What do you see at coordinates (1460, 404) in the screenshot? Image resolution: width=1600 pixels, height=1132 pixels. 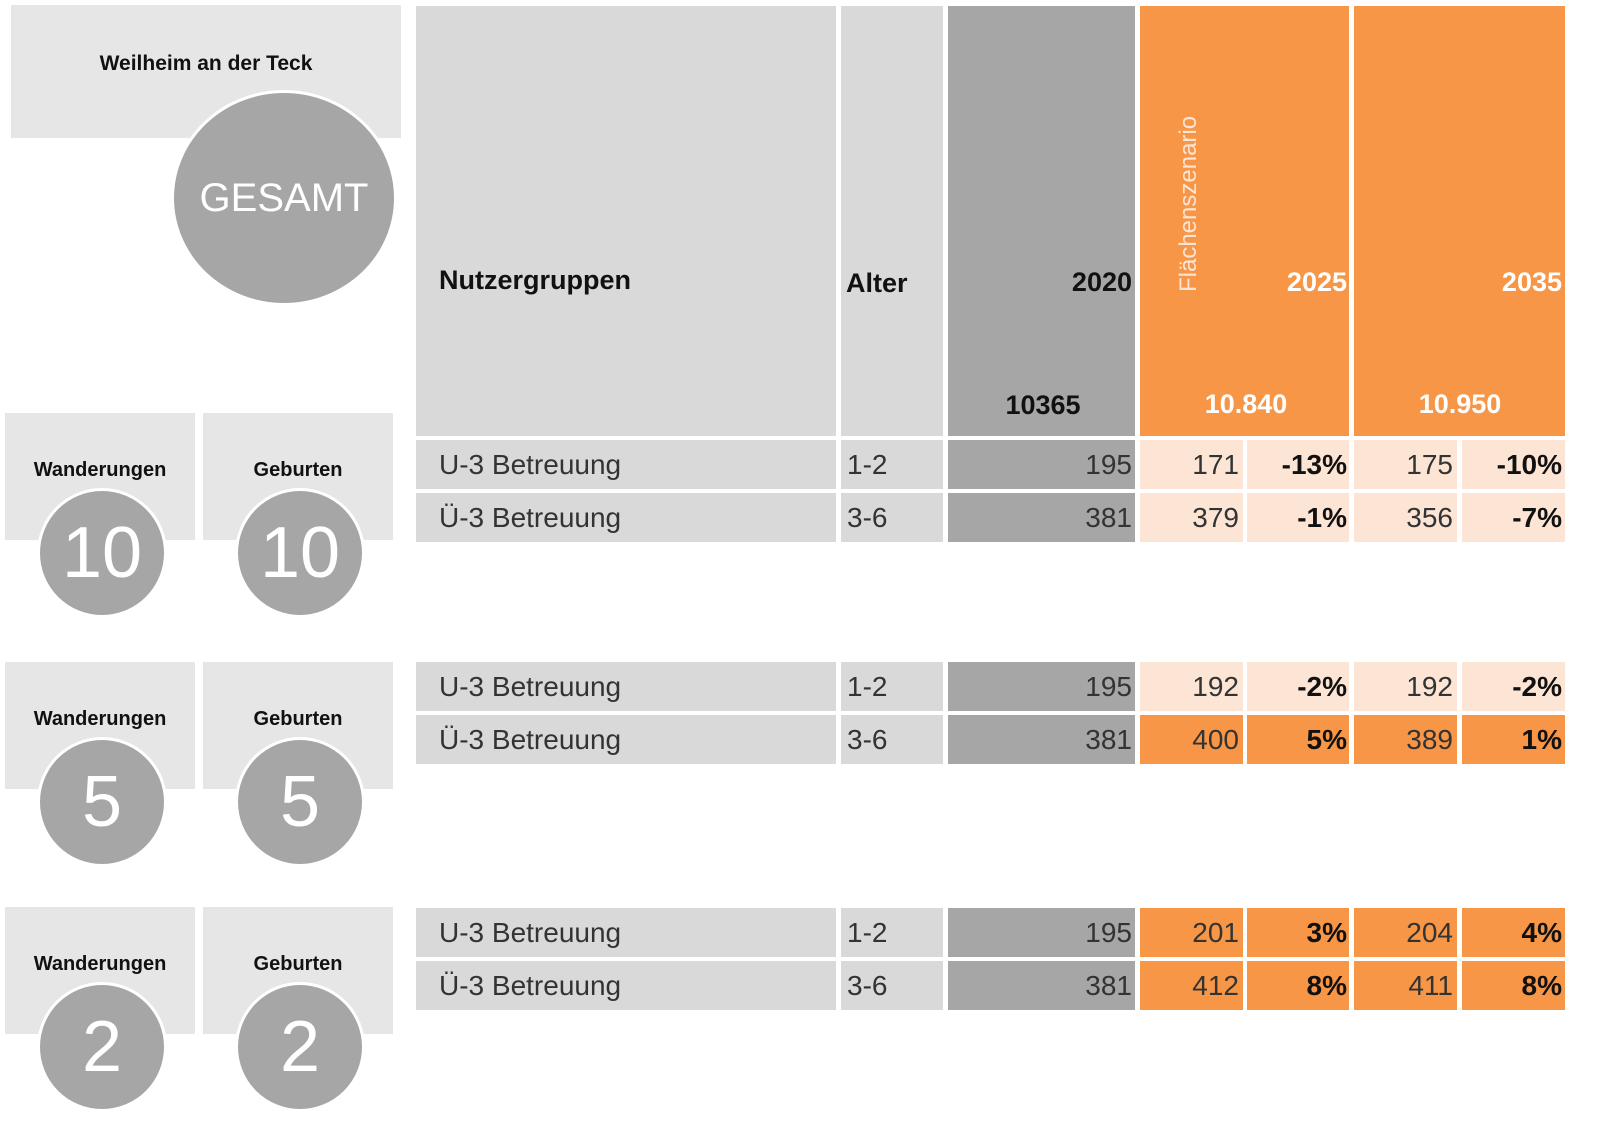 I see `total: 10.950` at bounding box center [1460, 404].